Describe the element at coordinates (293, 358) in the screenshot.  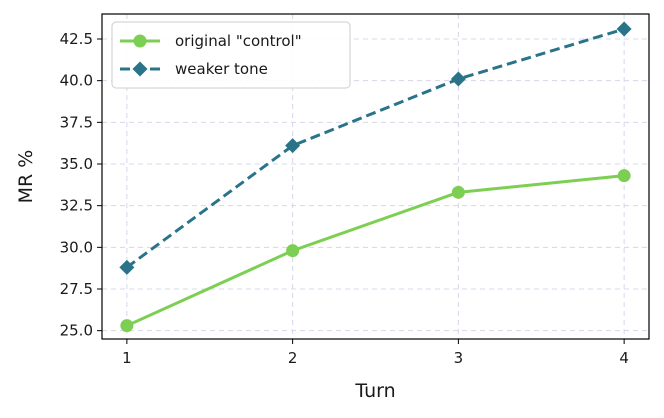
I see `x-tick-label: 2` at that location.